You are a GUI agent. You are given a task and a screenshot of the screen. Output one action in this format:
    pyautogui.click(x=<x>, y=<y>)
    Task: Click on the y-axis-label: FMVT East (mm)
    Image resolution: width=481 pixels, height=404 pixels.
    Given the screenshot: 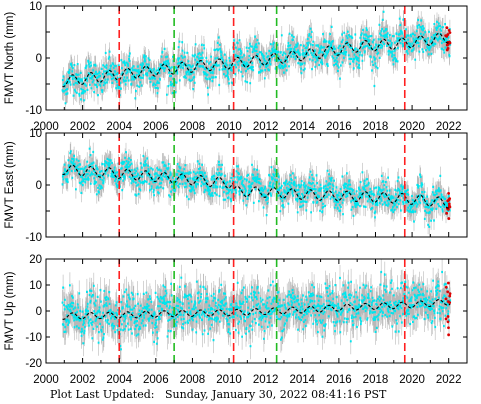 What is the action you would take?
    pyautogui.click(x=10, y=184)
    